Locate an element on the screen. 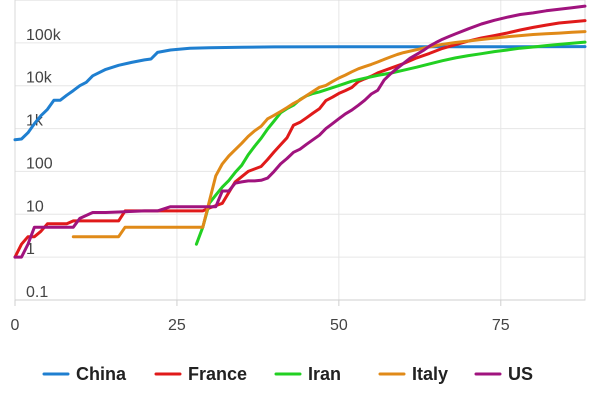 The image size is (600, 400). legend: China France Iran Italy US is located at coordinates (287, 374).